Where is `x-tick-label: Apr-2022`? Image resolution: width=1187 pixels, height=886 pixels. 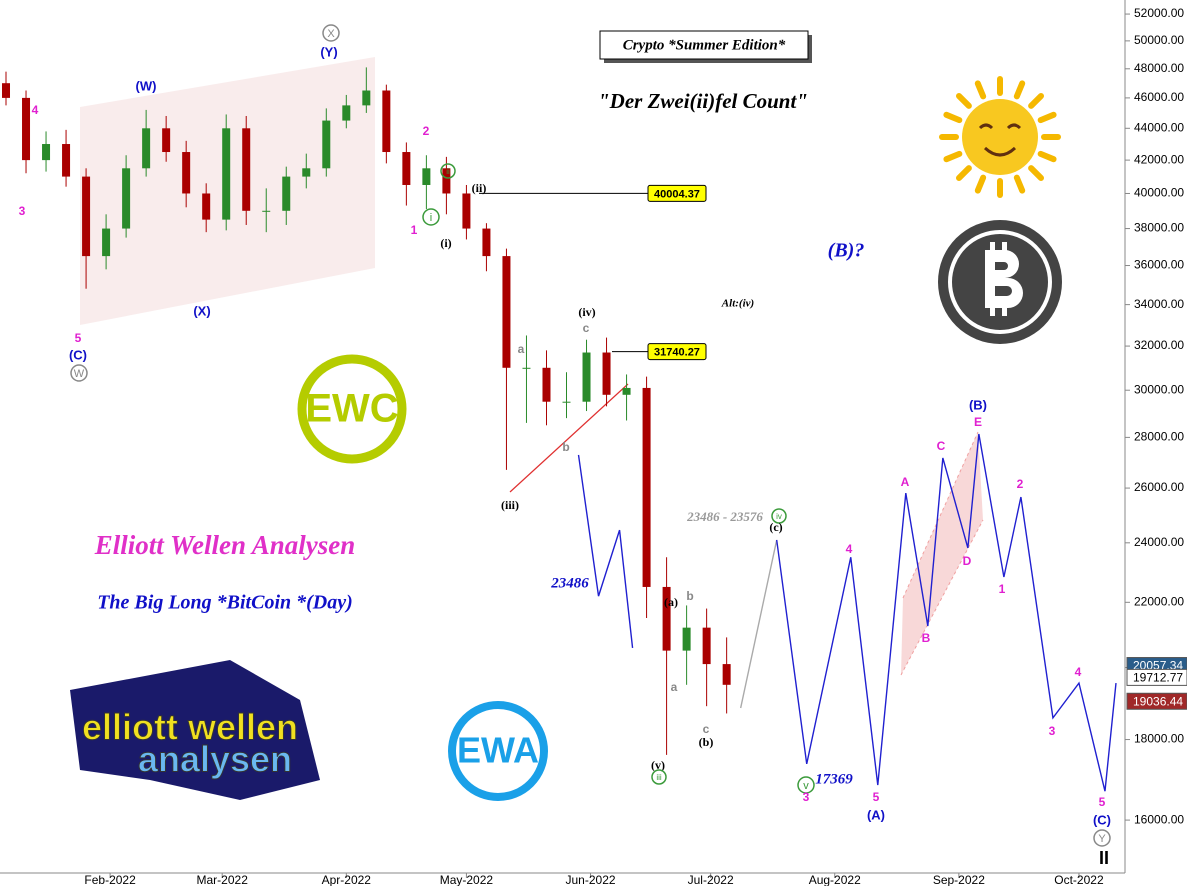 x-tick-label: Apr-2022 is located at coordinates (347, 879).